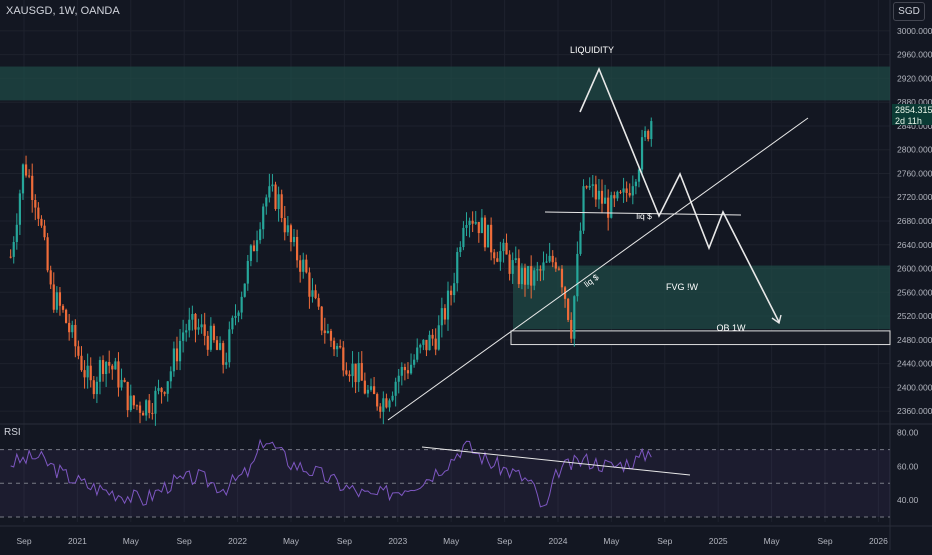  I want to click on liq-label: liq $, so click(644, 216).